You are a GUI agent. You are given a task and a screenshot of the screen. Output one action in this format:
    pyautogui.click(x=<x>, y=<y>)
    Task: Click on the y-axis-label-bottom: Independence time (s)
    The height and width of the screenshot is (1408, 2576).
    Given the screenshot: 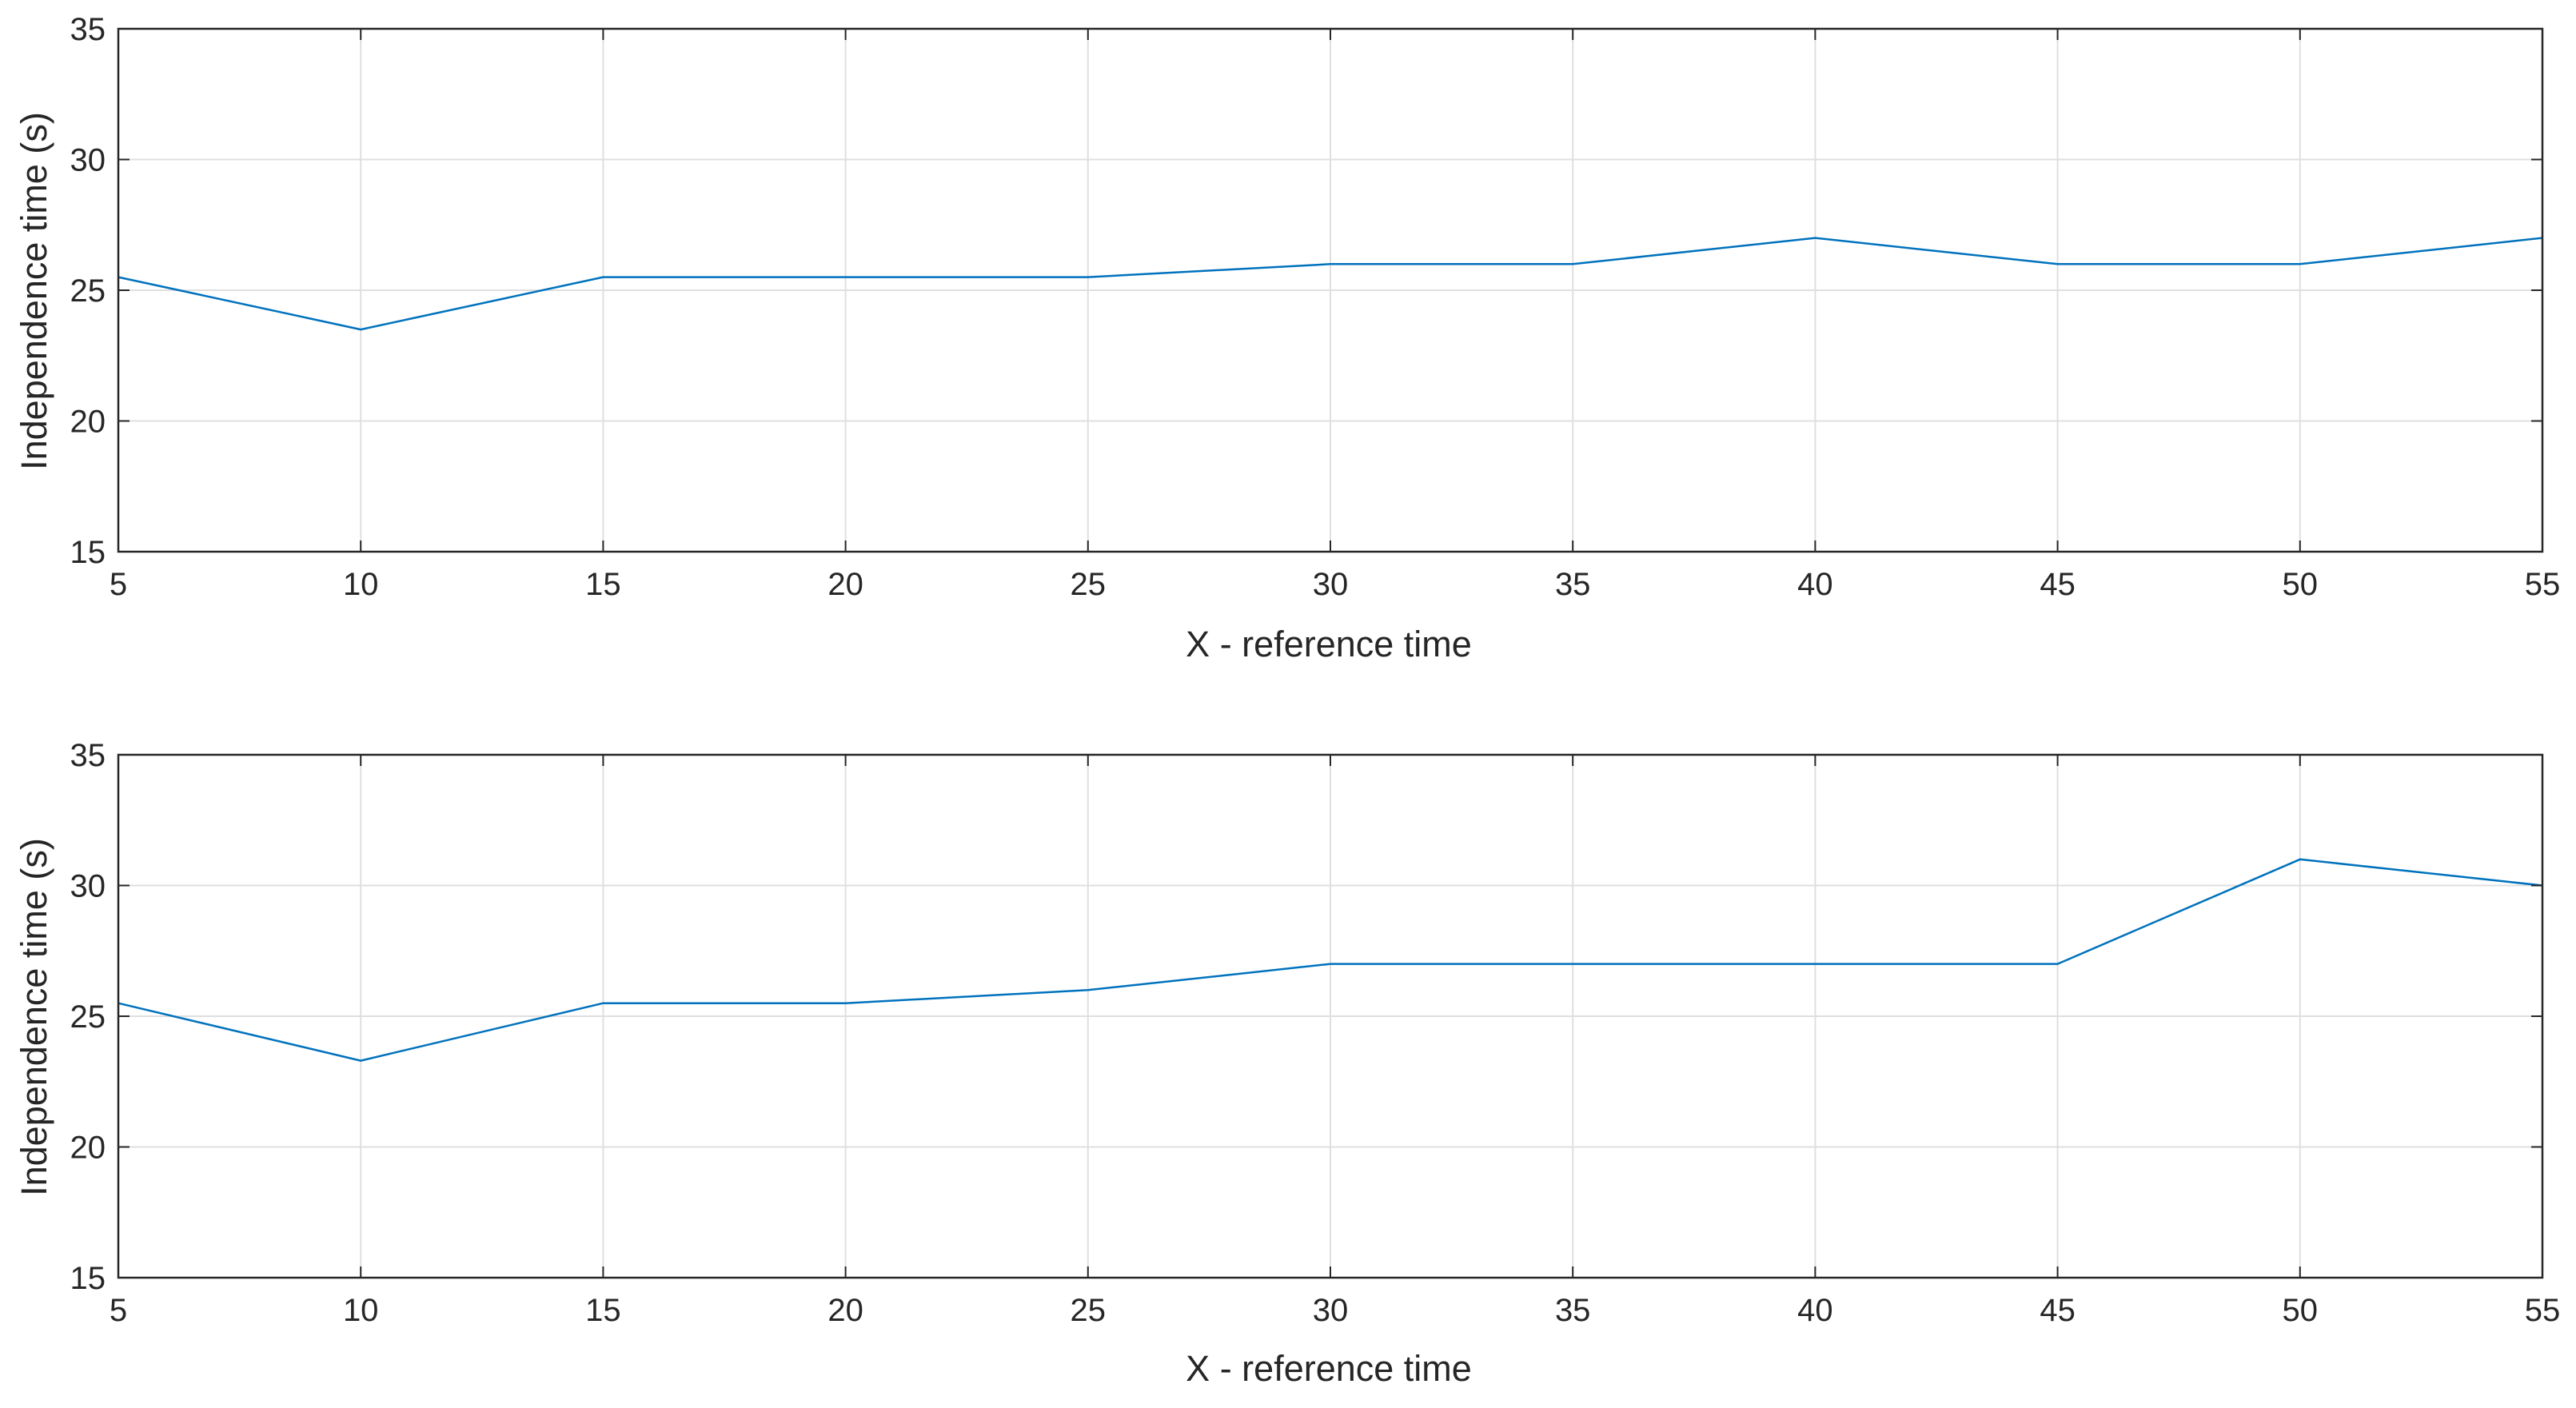 What is the action you would take?
    pyautogui.click(x=34, y=1017)
    